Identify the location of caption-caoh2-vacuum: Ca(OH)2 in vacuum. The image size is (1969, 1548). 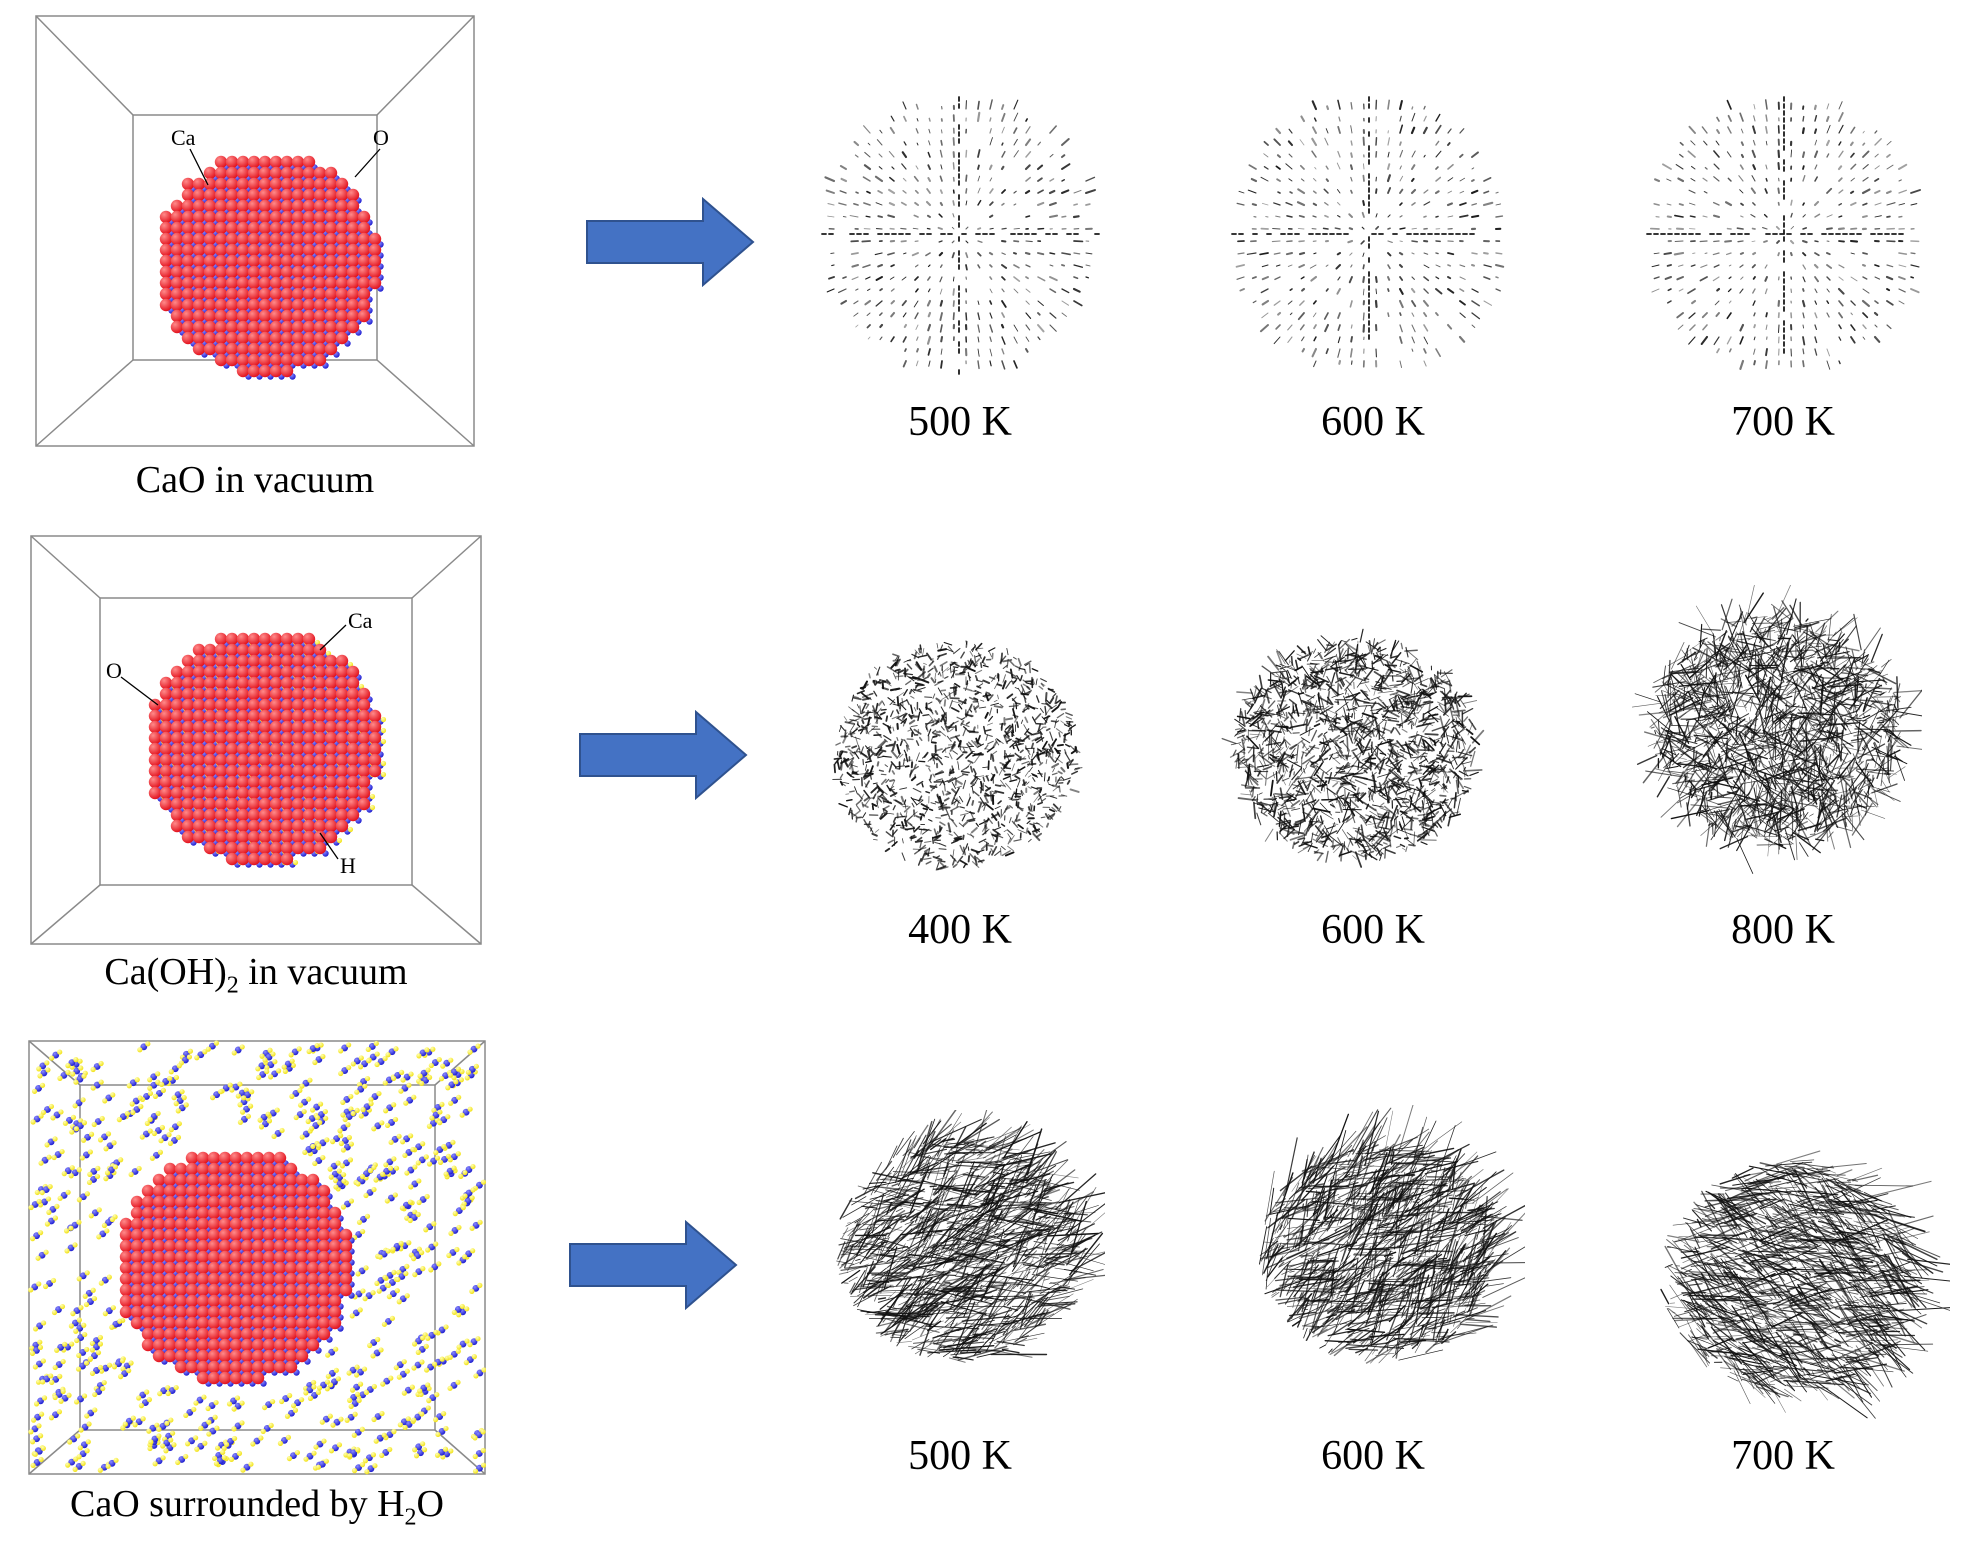
(256, 975).